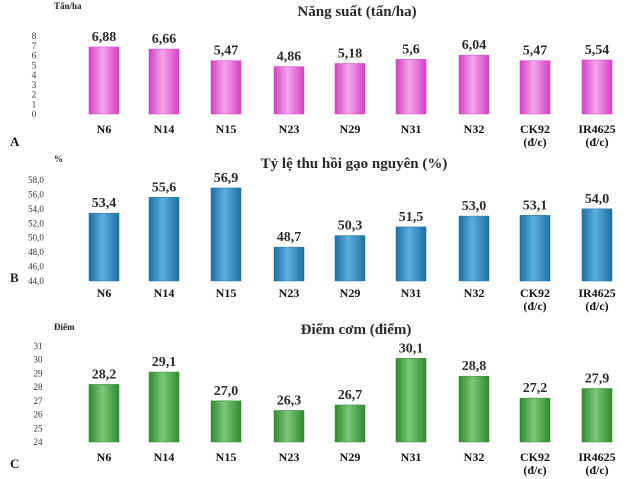  Describe the element at coordinates (226, 391) in the screenshot. I see `panel-c-value-label: 27,0` at that location.